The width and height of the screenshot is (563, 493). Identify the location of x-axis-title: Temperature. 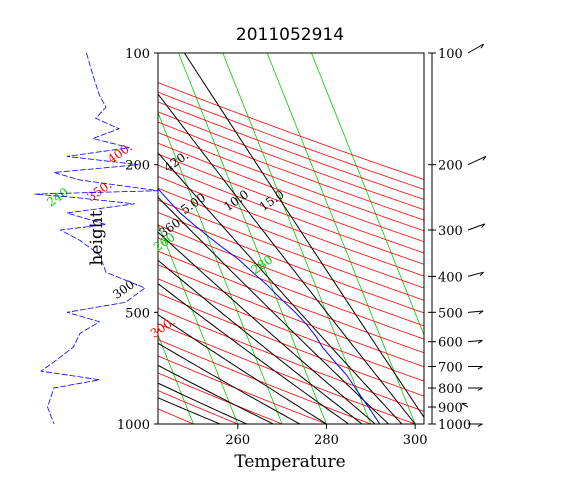
(289, 462).